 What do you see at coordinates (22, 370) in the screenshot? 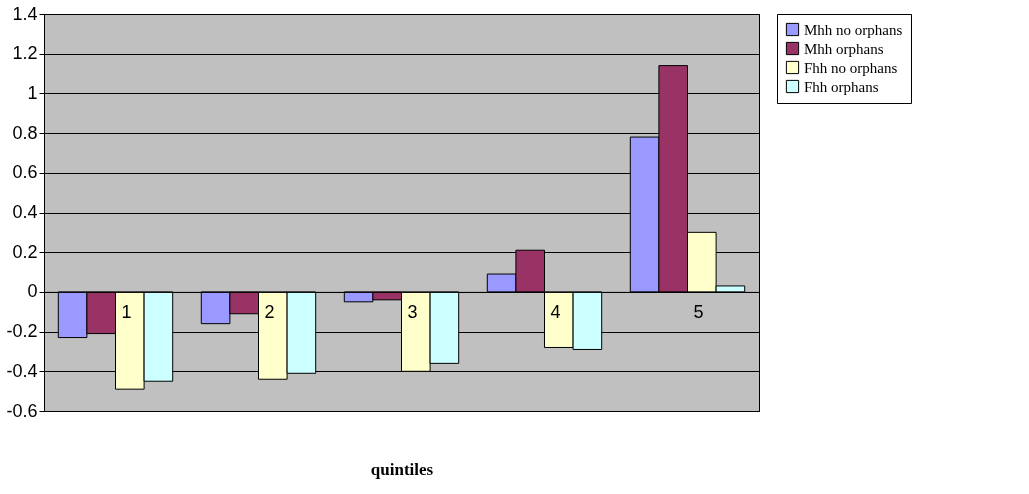
I see `y-tick-label: -0.4` at bounding box center [22, 370].